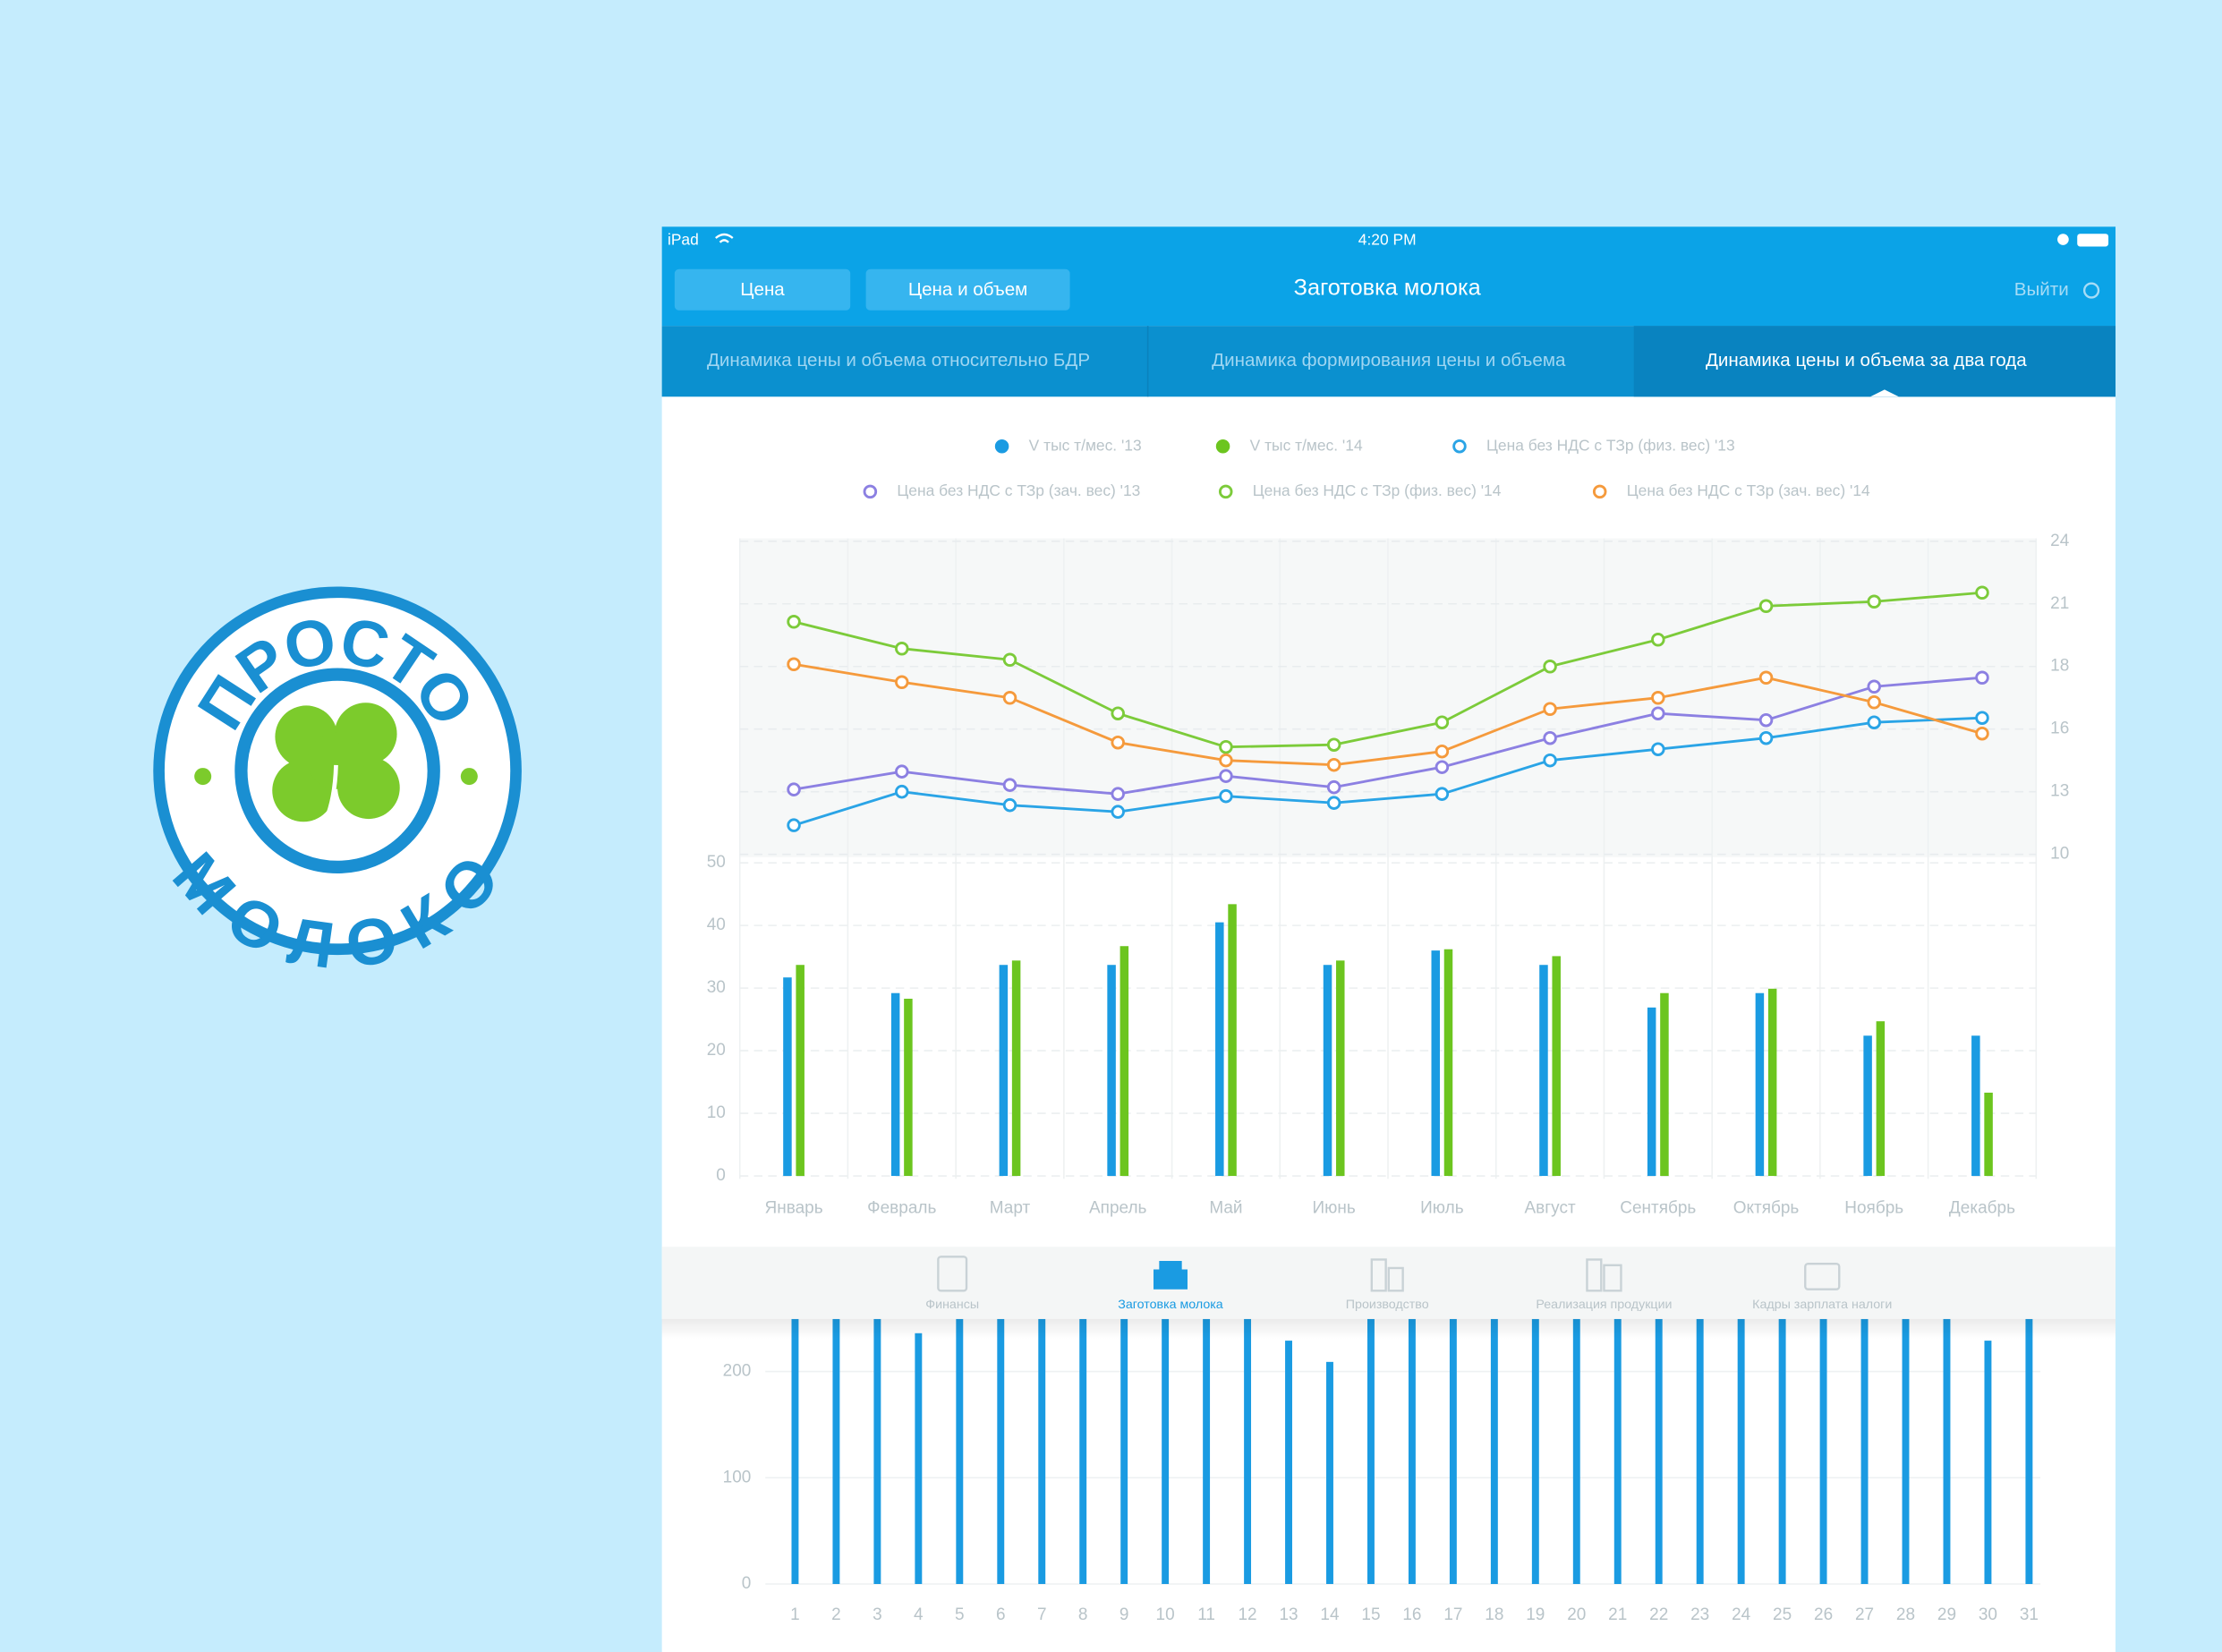  What do you see at coordinates (1576, 1614) in the screenshot?
I see `x-tick-label: 20` at bounding box center [1576, 1614].